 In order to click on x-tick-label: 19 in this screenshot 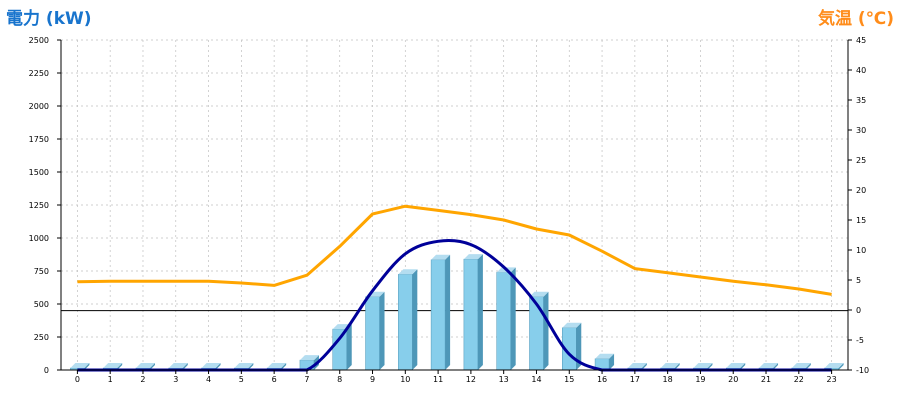, I will do `click(700, 379)`.